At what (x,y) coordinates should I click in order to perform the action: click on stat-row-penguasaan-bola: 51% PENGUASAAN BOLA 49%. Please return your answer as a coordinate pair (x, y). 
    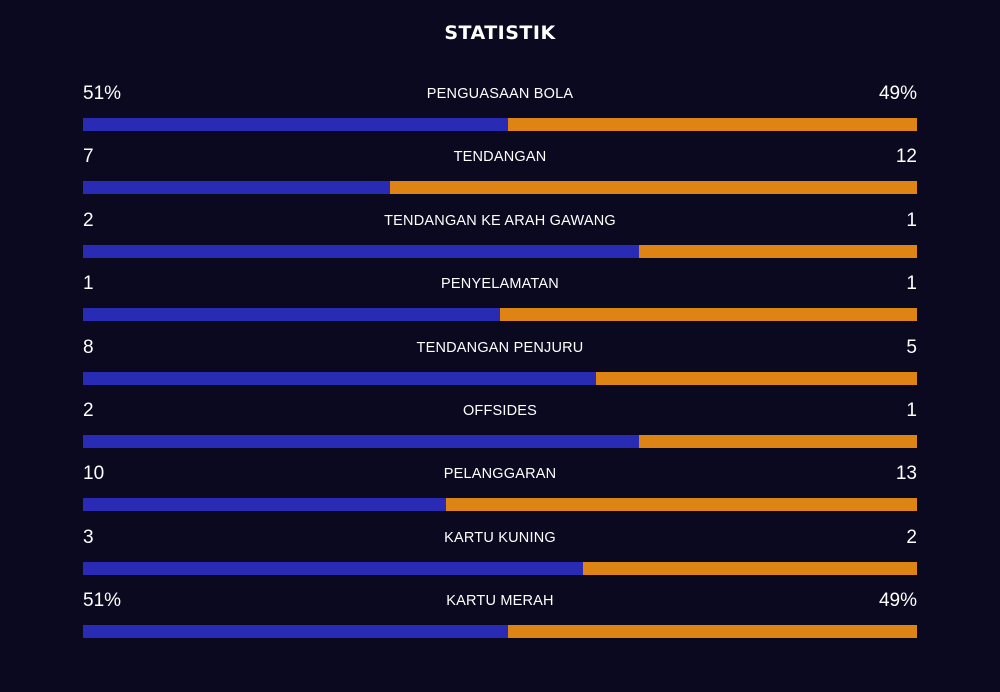
    Looking at the image, I should click on (500, 111).